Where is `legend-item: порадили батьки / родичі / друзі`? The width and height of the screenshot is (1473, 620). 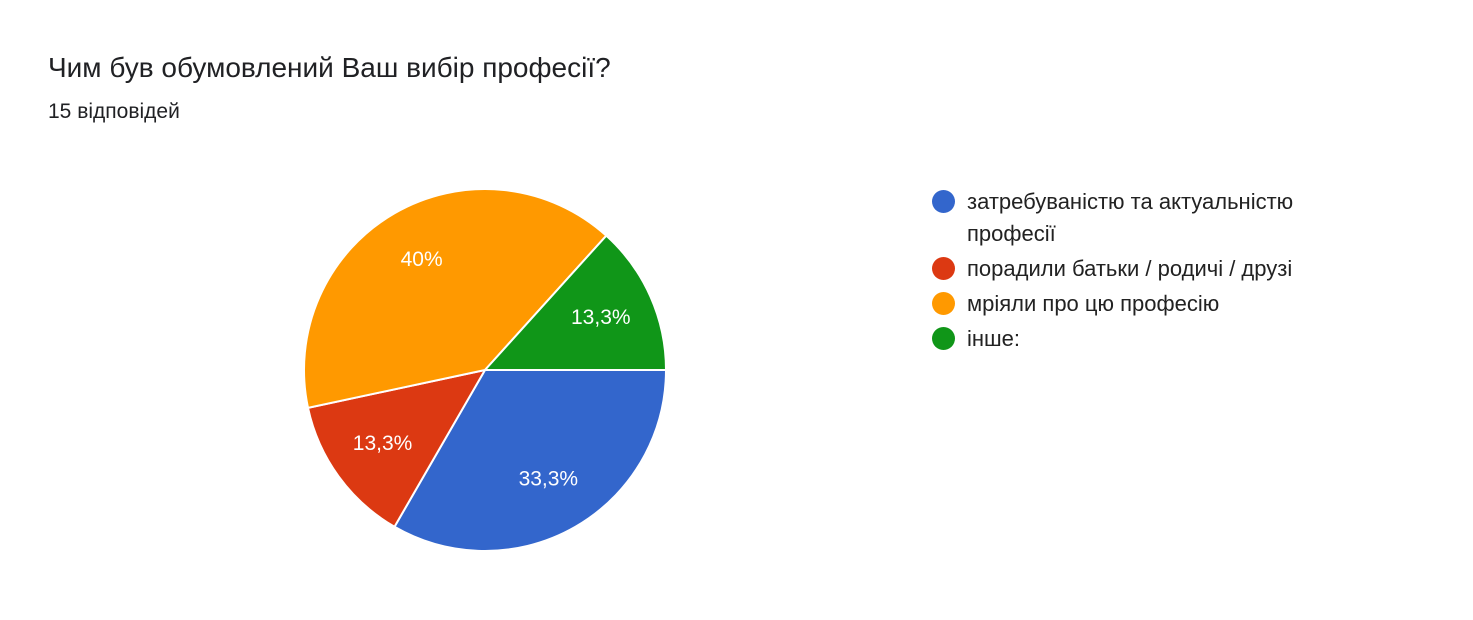 legend-item: порадили батьки / родичі / друзі is located at coordinates (1130, 269).